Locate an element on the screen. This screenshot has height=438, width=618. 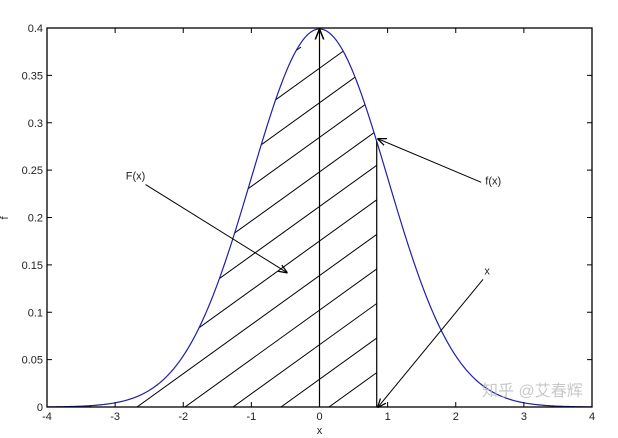
y-tick-label: 0.3 is located at coordinates (35, 124).